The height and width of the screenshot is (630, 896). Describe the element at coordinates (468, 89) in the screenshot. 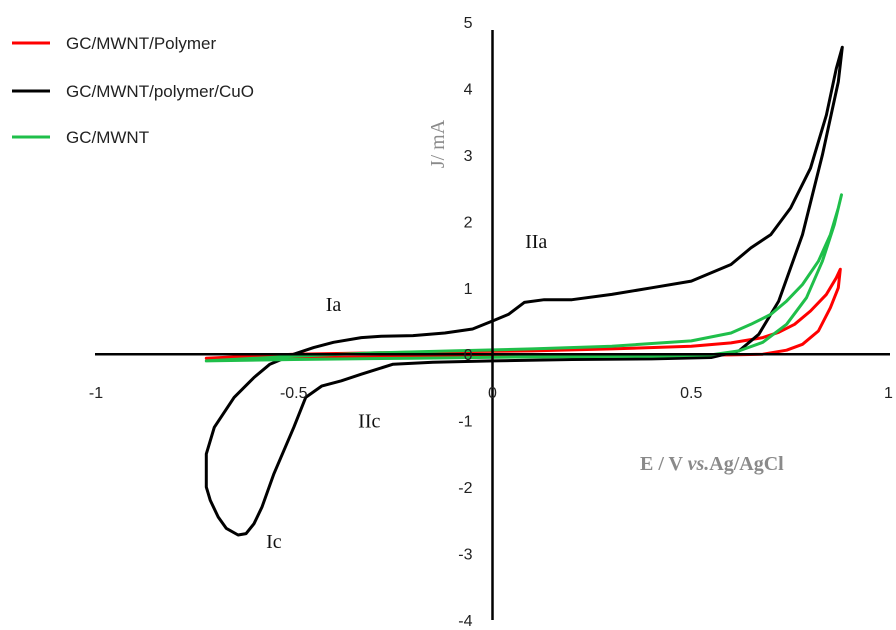

I see `y-tick-label: 4` at that location.